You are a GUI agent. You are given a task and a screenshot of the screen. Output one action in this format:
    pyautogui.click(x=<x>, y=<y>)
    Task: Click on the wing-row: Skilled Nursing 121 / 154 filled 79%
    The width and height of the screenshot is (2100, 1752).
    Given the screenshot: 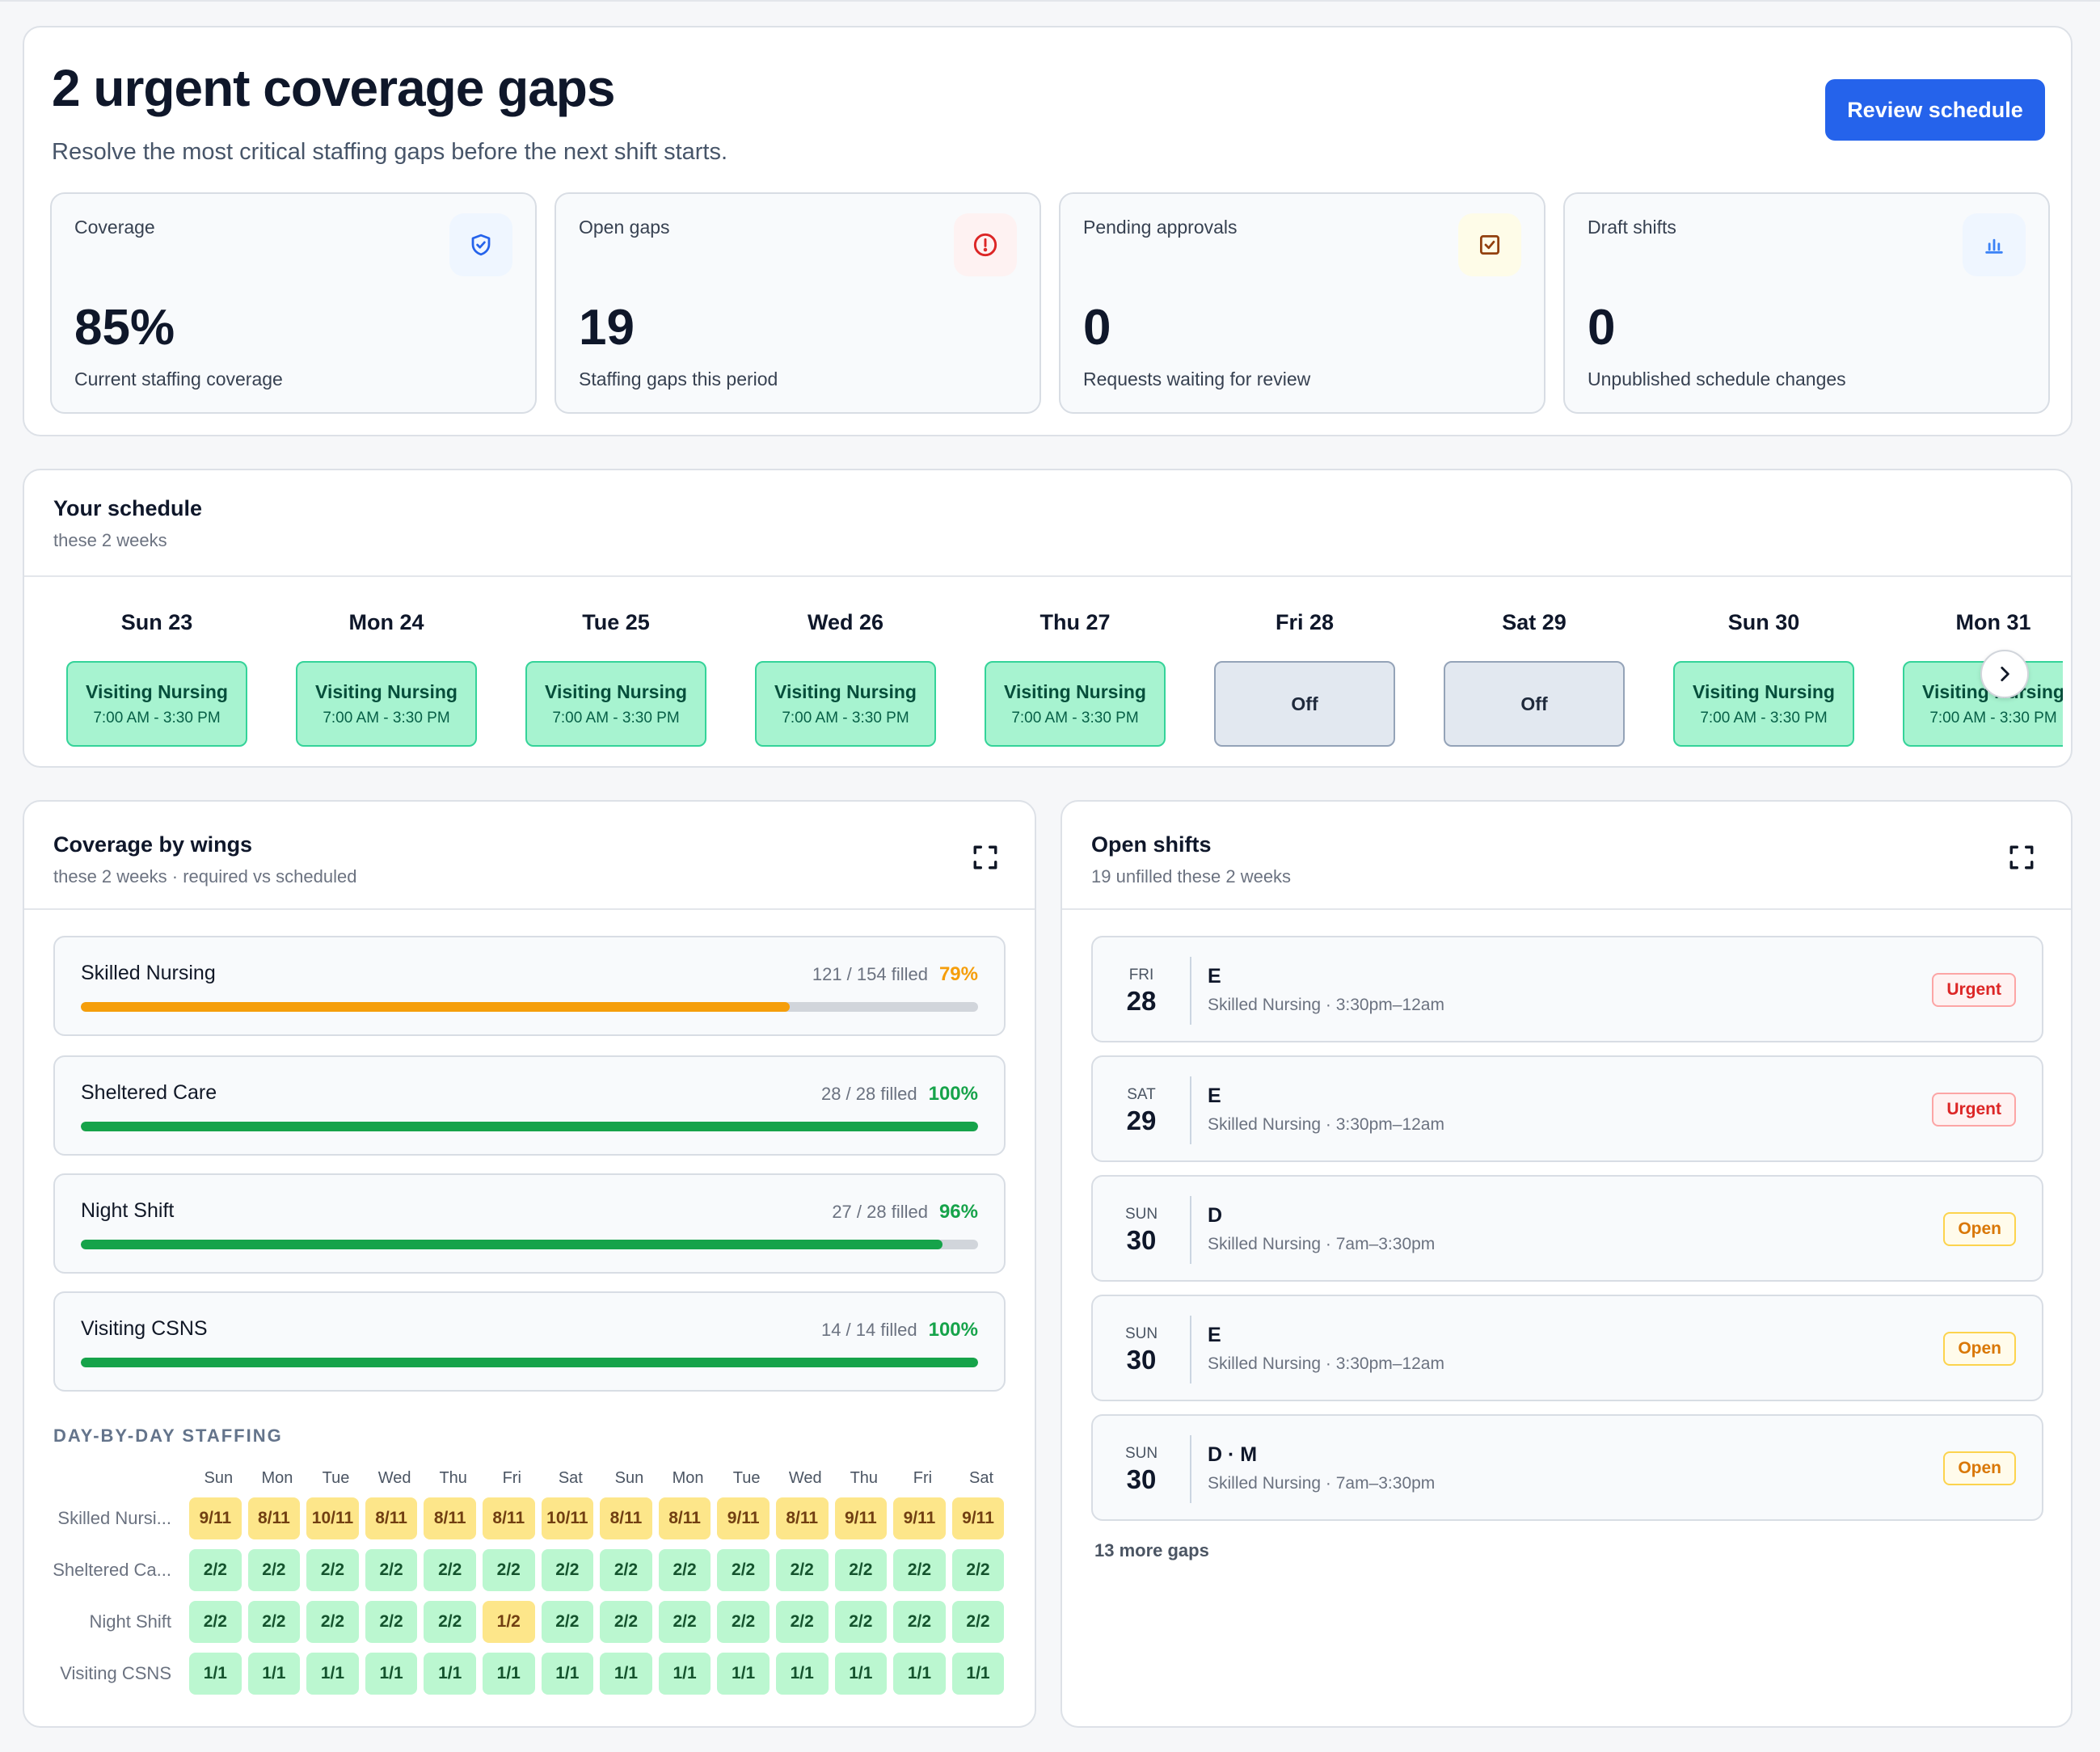 What is the action you would take?
    pyautogui.click(x=529, y=986)
    